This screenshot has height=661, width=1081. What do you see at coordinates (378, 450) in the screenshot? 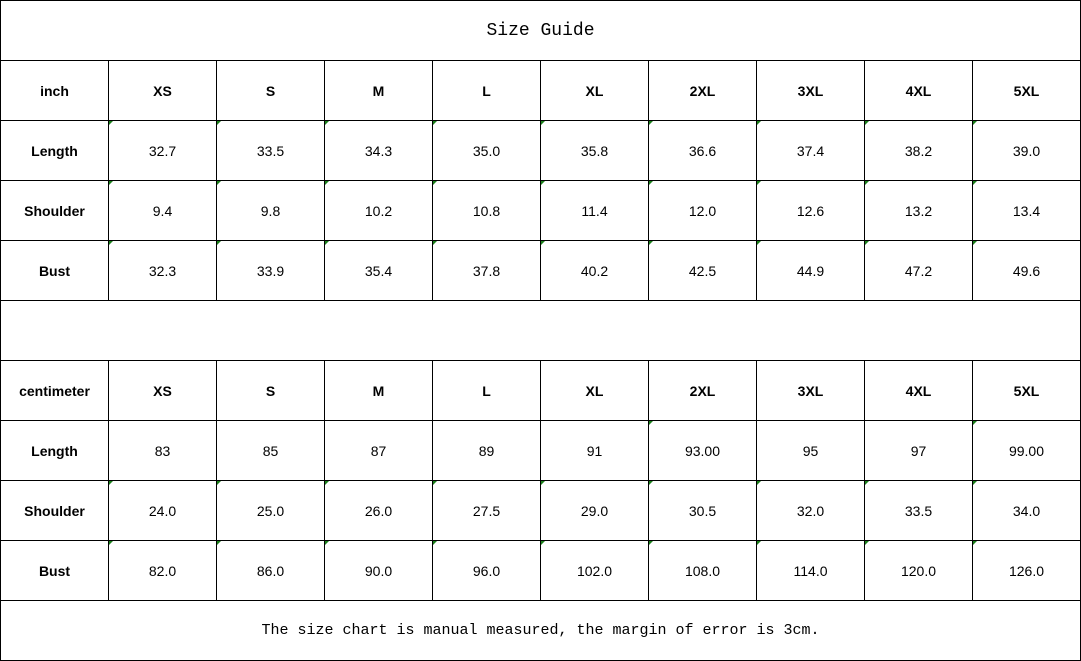
I see `value-cell: 87` at bounding box center [378, 450].